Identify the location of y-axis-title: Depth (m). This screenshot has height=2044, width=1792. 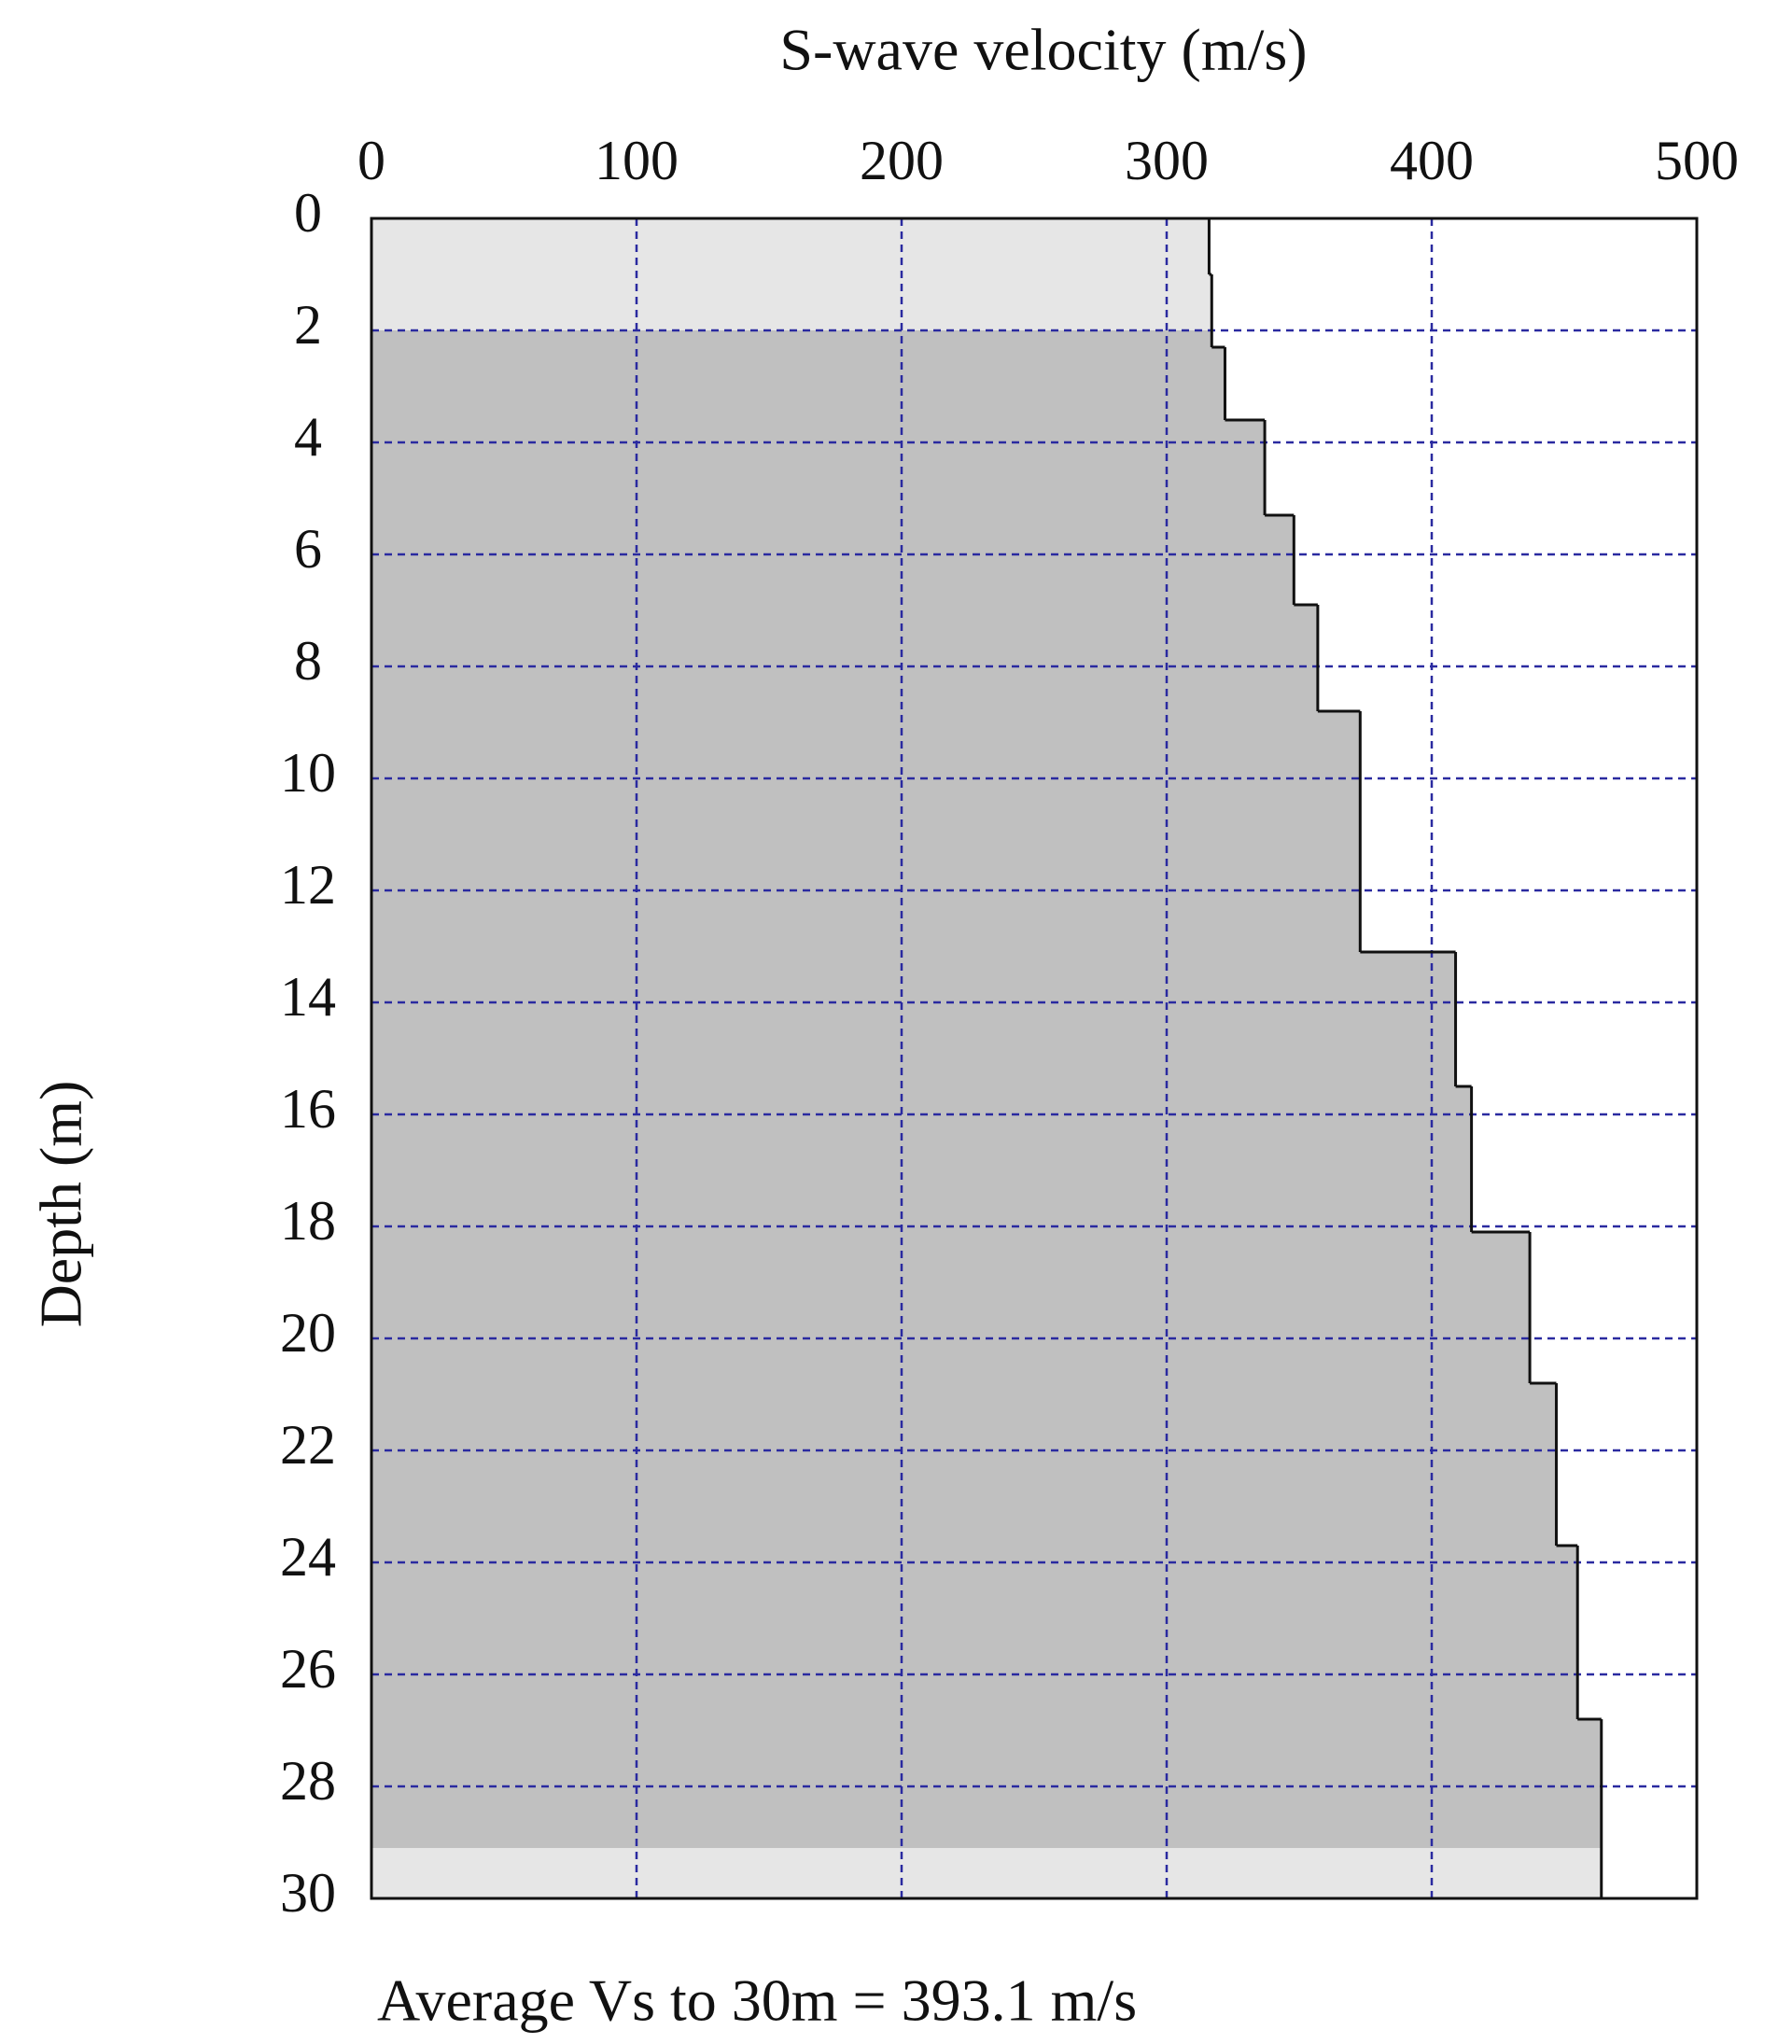
(61, 1204).